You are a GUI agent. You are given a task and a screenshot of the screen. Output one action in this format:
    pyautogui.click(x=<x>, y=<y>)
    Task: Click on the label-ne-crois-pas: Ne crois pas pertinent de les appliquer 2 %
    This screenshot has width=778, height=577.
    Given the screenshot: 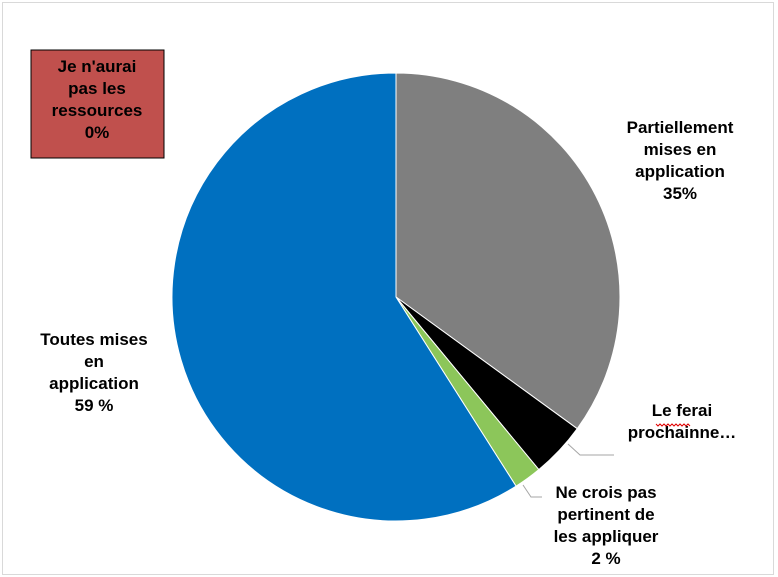 What is the action you would take?
    pyautogui.click(x=606, y=525)
    